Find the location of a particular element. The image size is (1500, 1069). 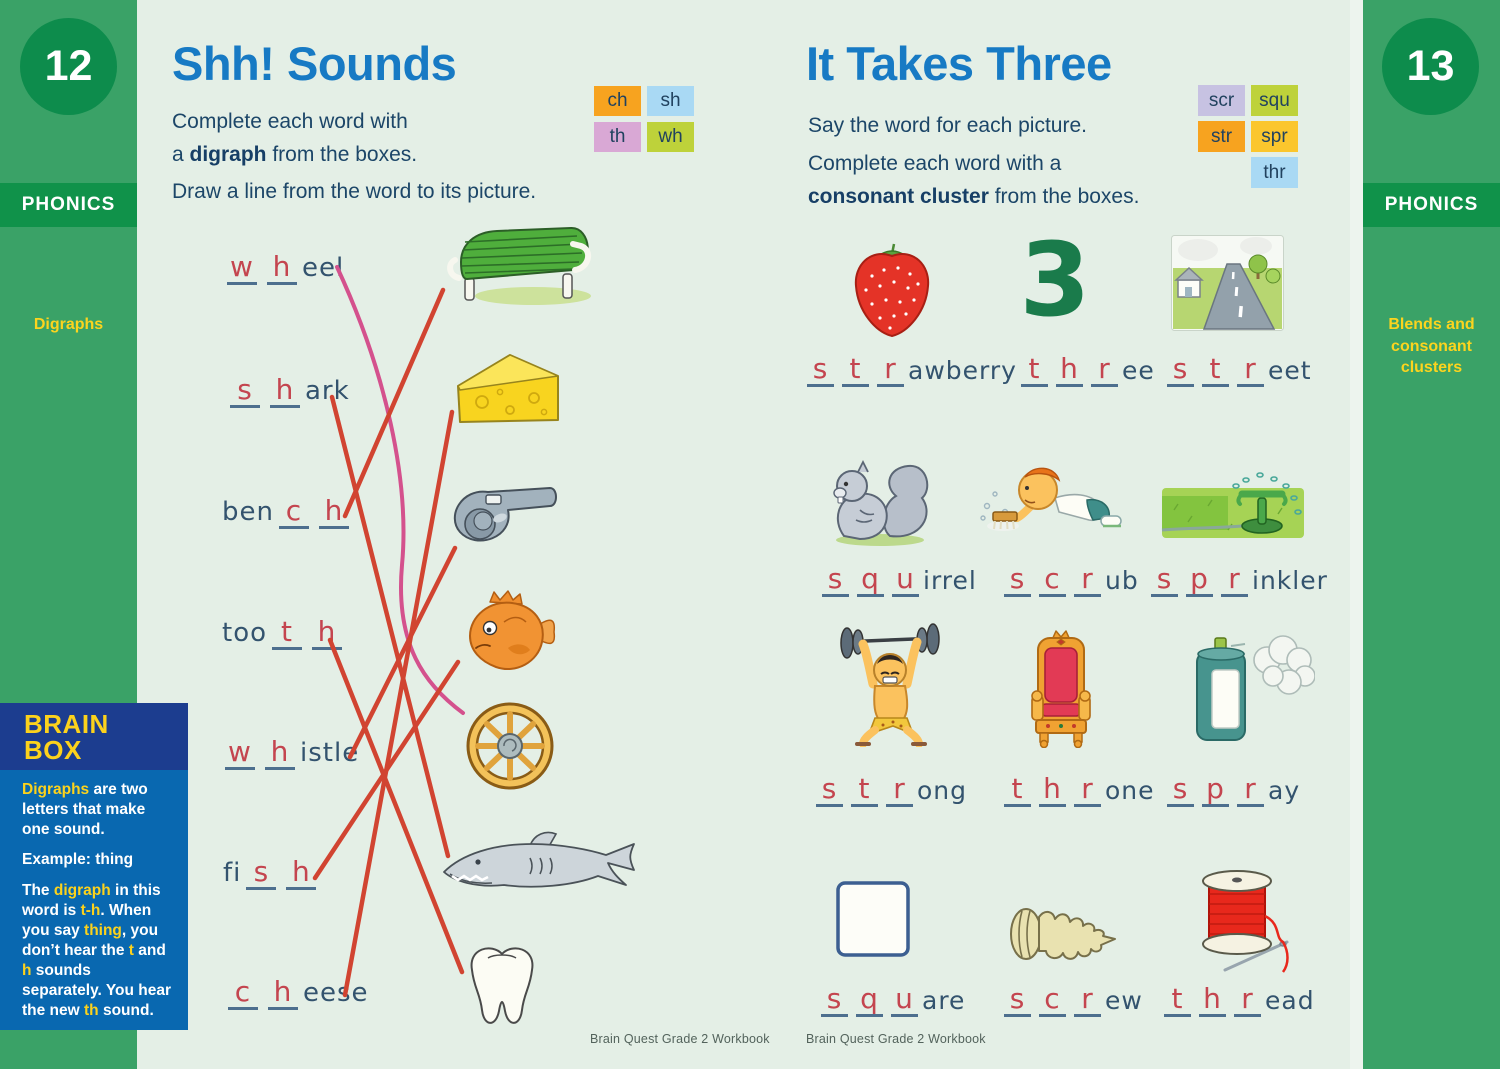

word-strong: s t r ong is located at coordinates (889, 788).